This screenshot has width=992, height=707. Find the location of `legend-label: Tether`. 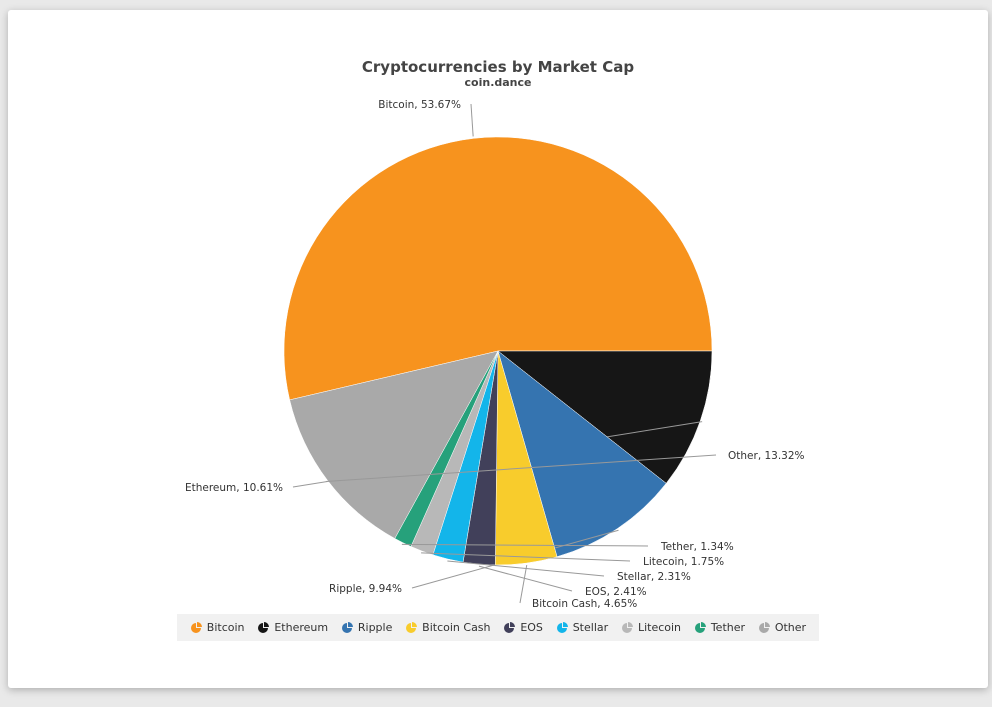

legend-label: Tether is located at coordinates (728, 627).